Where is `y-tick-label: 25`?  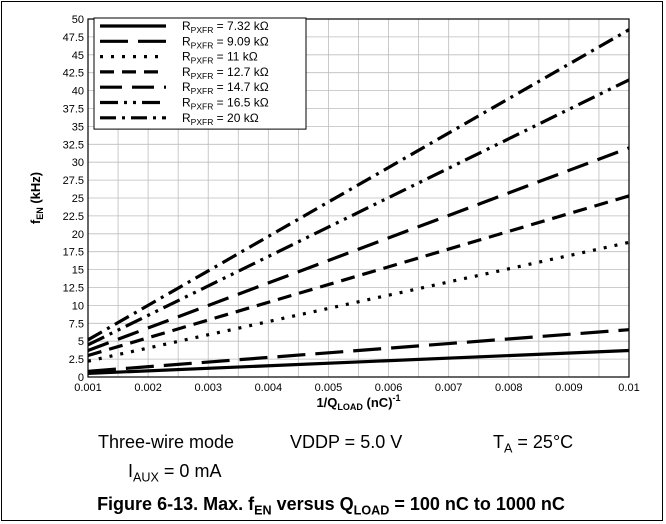
y-tick-label: 25 is located at coordinates (78, 199).